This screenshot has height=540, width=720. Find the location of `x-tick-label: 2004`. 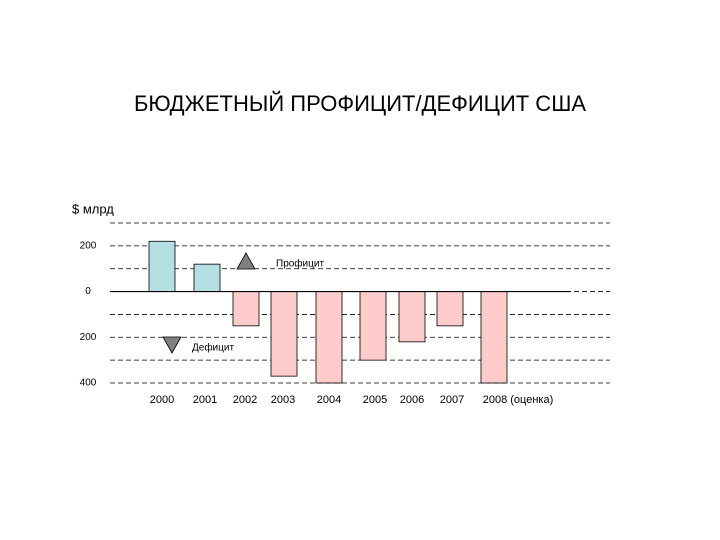

x-tick-label: 2004 is located at coordinates (329, 400).